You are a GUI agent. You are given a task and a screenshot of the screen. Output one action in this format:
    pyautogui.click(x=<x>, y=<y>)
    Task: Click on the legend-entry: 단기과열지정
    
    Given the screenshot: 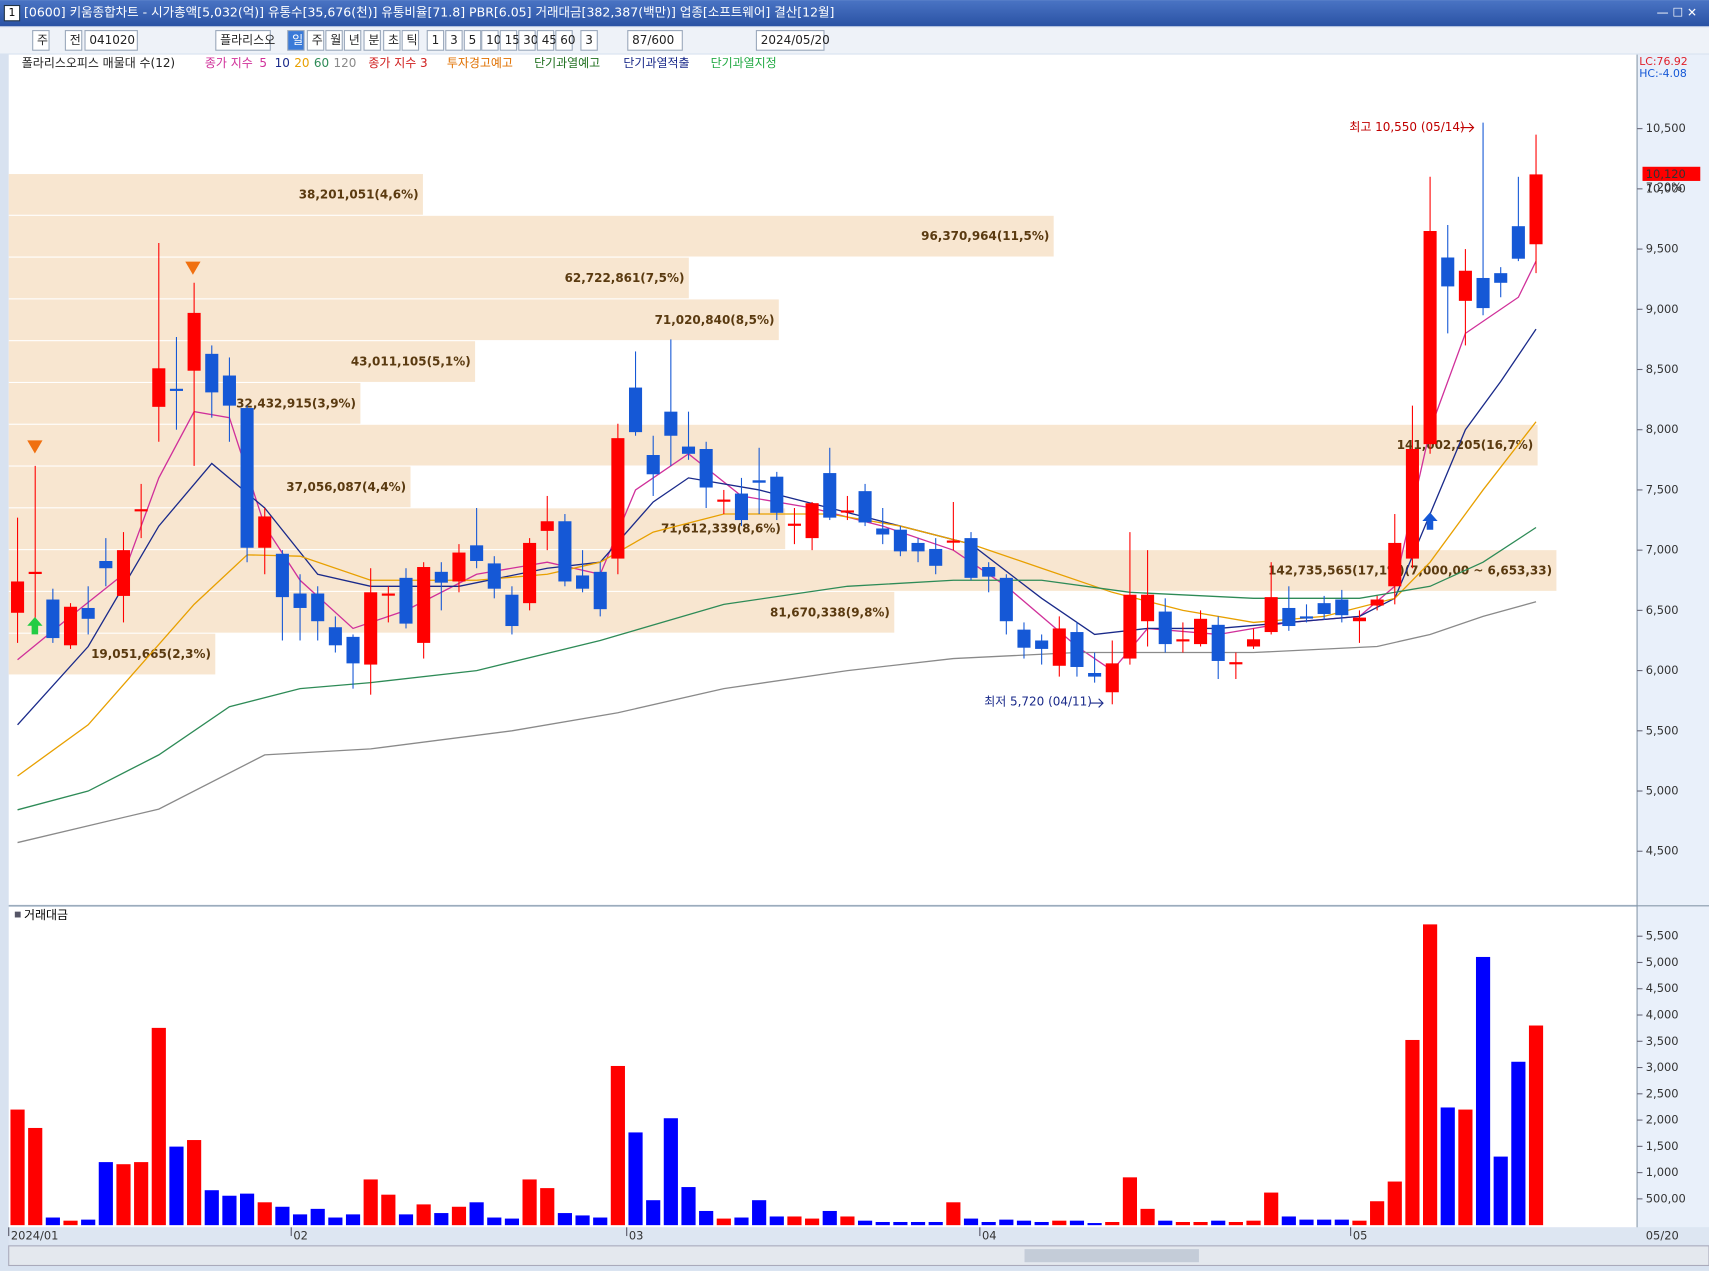 What is the action you would take?
    pyautogui.click(x=744, y=63)
    